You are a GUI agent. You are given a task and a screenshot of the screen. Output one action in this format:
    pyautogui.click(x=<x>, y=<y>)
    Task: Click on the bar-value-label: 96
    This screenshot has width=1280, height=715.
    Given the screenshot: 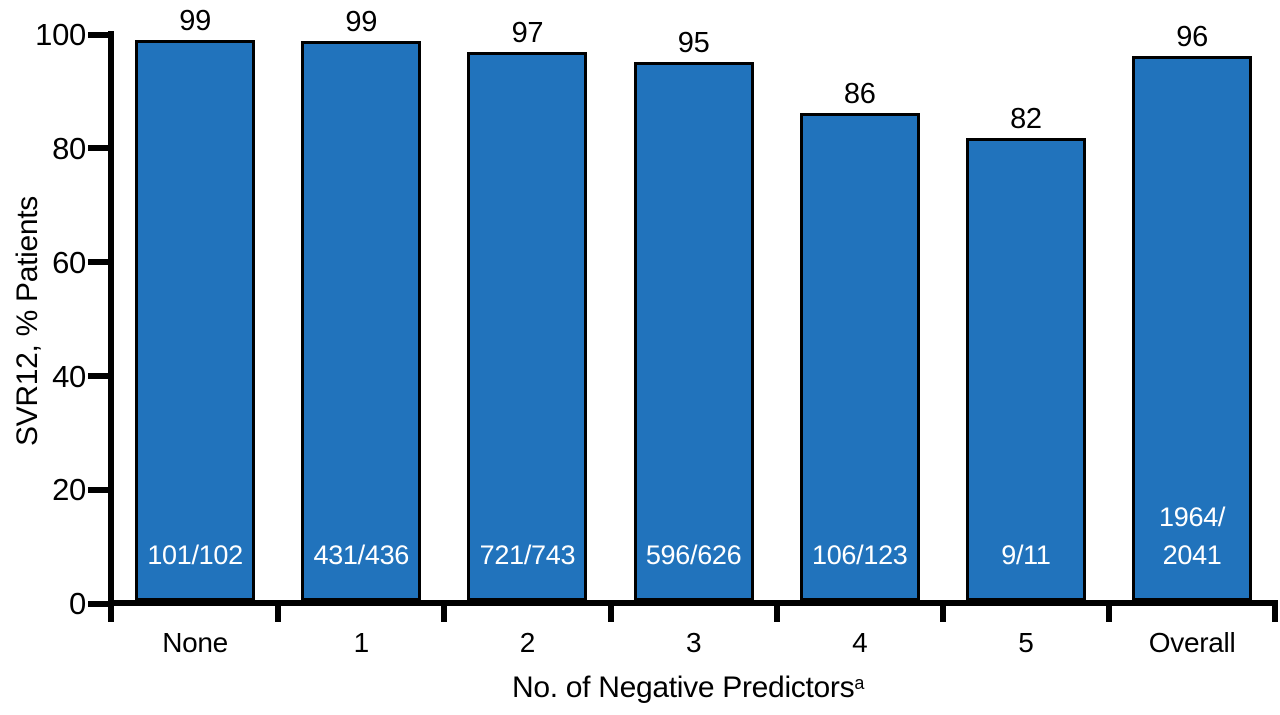 What is the action you would take?
    pyautogui.click(x=1192, y=37)
    